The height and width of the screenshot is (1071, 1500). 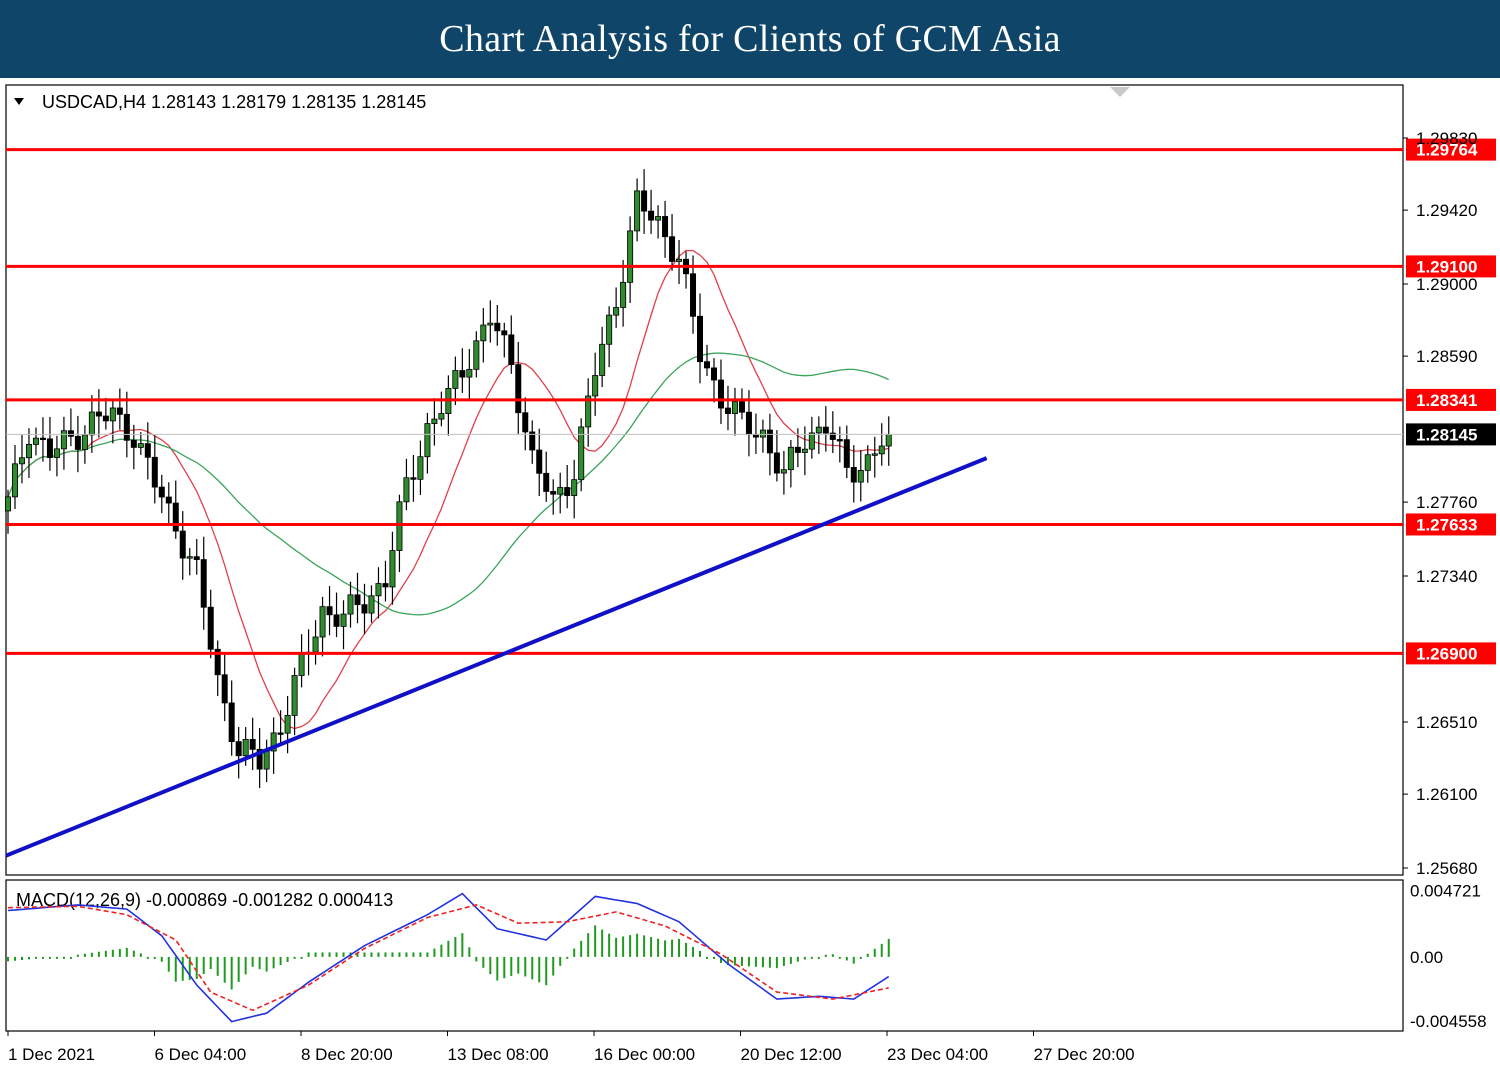 What do you see at coordinates (51, 1054) in the screenshot?
I see `x-tick-label: 1 Dec 2021` at bounding box center [51, 1054].